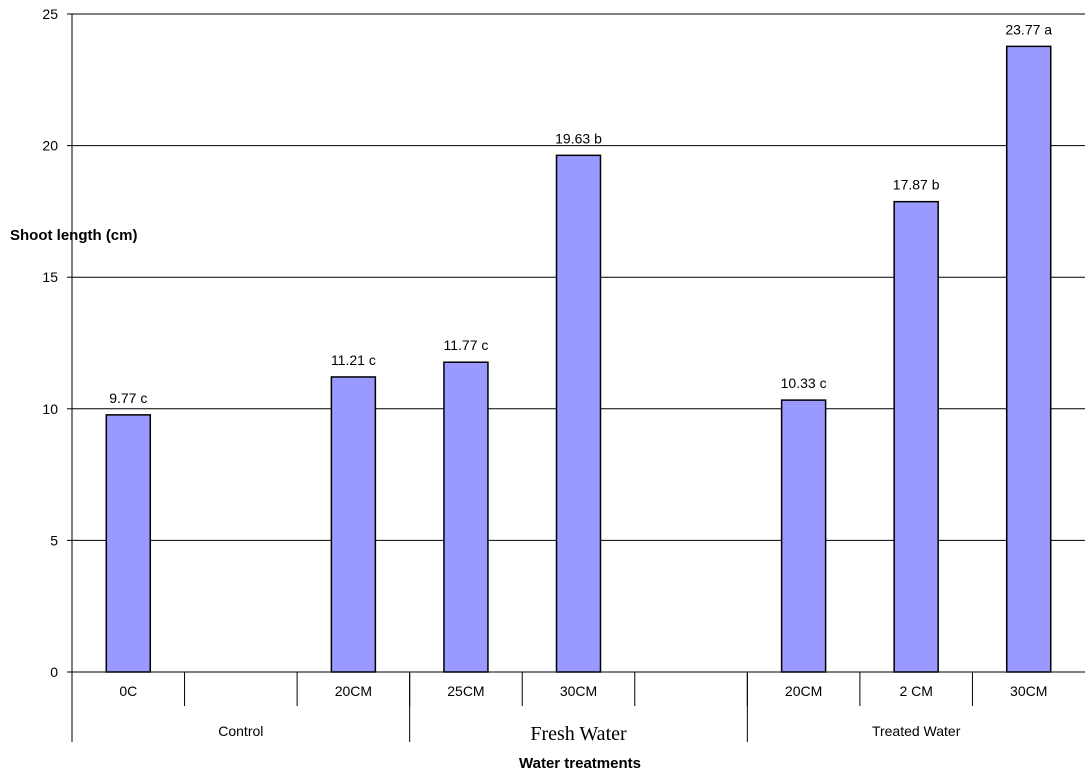  I want to click on y-tick-label: 25, so click(50, 14).